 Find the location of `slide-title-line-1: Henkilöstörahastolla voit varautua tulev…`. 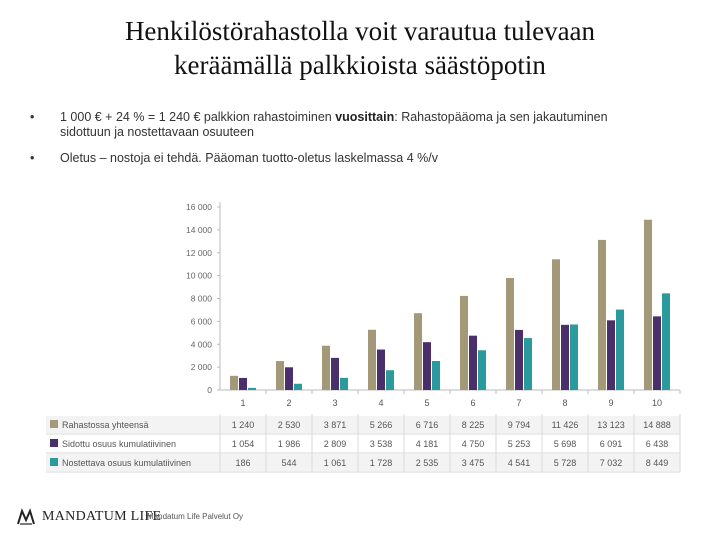

slide-title-line-1: Henkilöstörahastolla voit varautua tulev… is located at coordinates (360, 31).